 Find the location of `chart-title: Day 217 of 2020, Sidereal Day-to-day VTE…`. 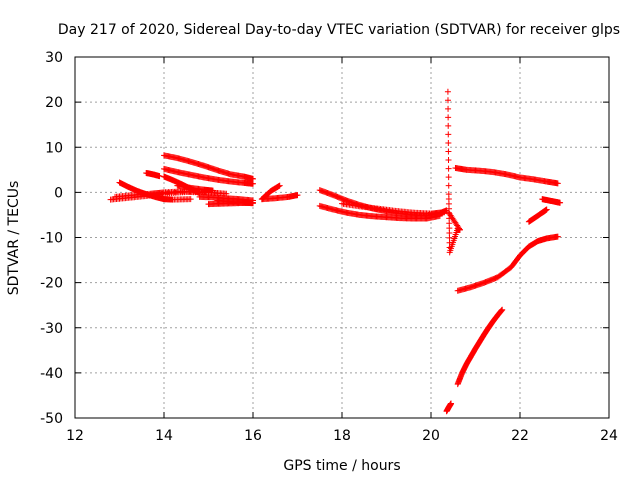

chart-title: Day 217 of 2020, Sidereal Day-to-day VTE… is located at coordinates (339, 30).